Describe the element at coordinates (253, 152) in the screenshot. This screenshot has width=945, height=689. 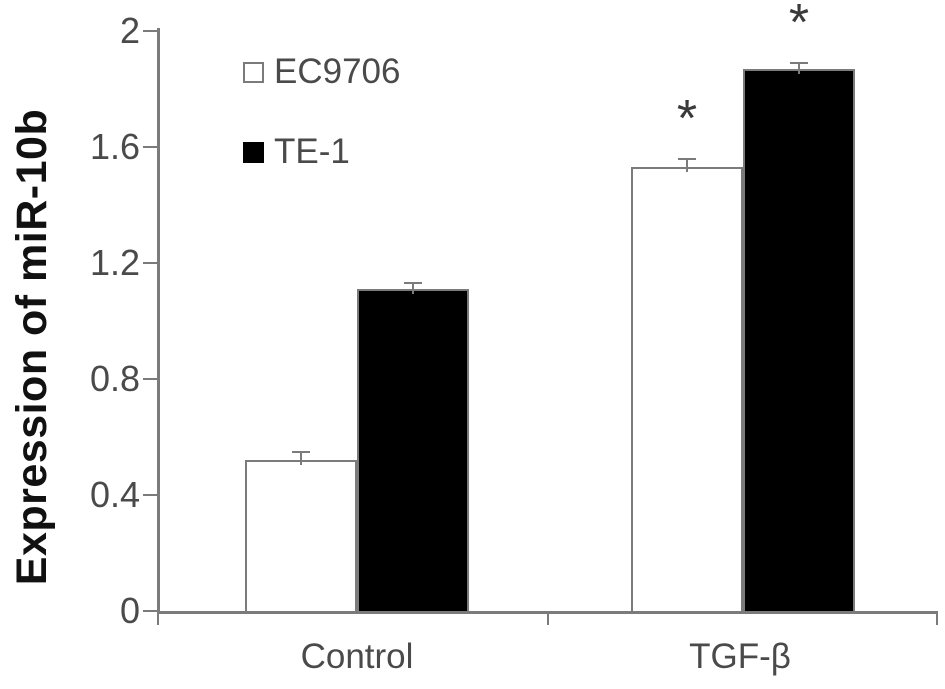
I see `te1-filled-square-swatch` at that location.